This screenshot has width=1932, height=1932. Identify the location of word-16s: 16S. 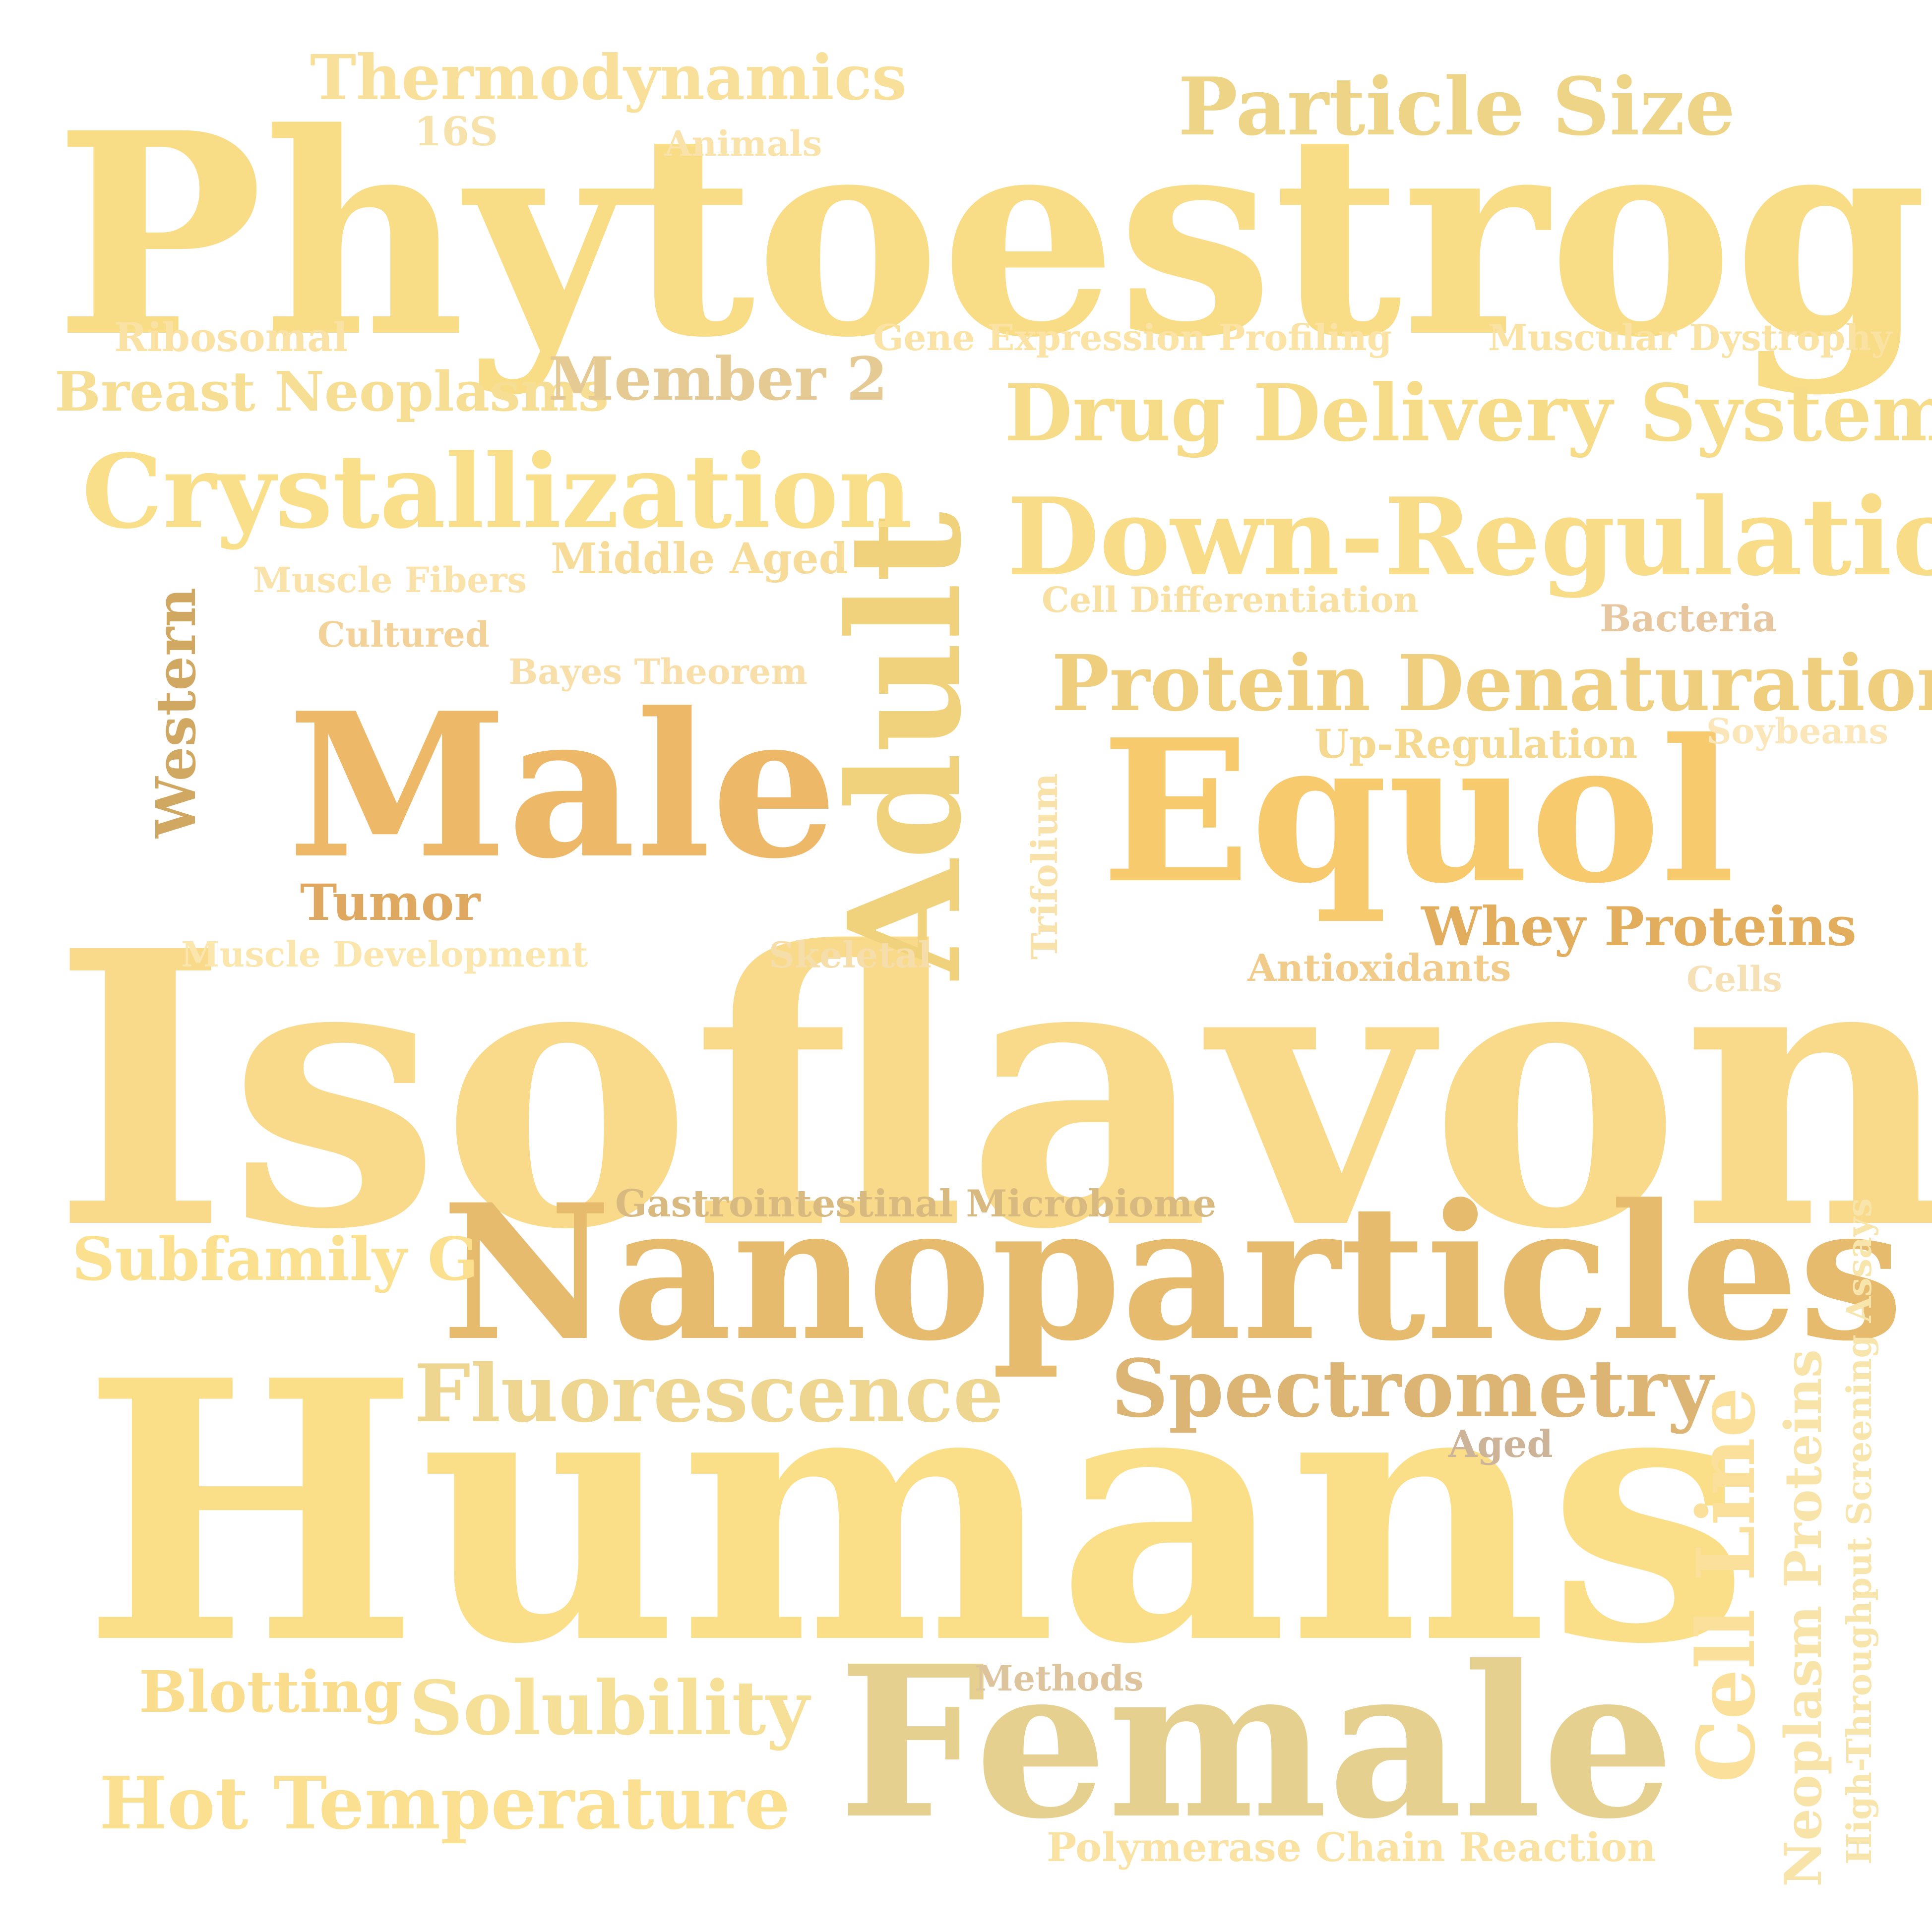
(456, 131).